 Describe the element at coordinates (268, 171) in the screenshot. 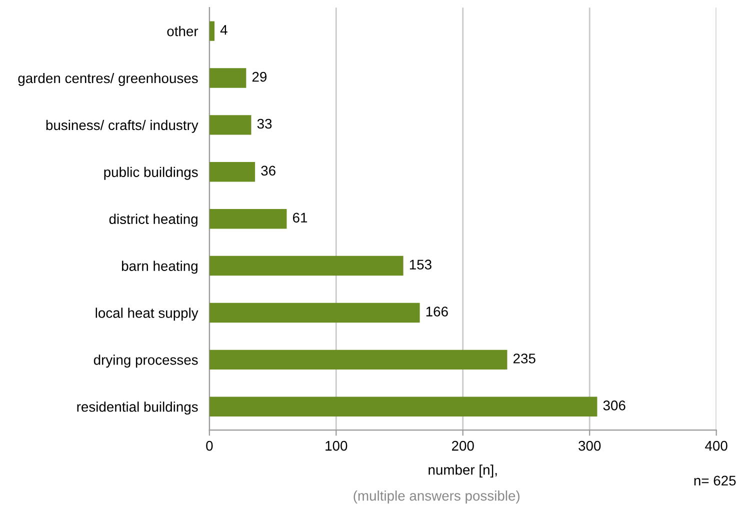

I see `data-label: 36` at that location.